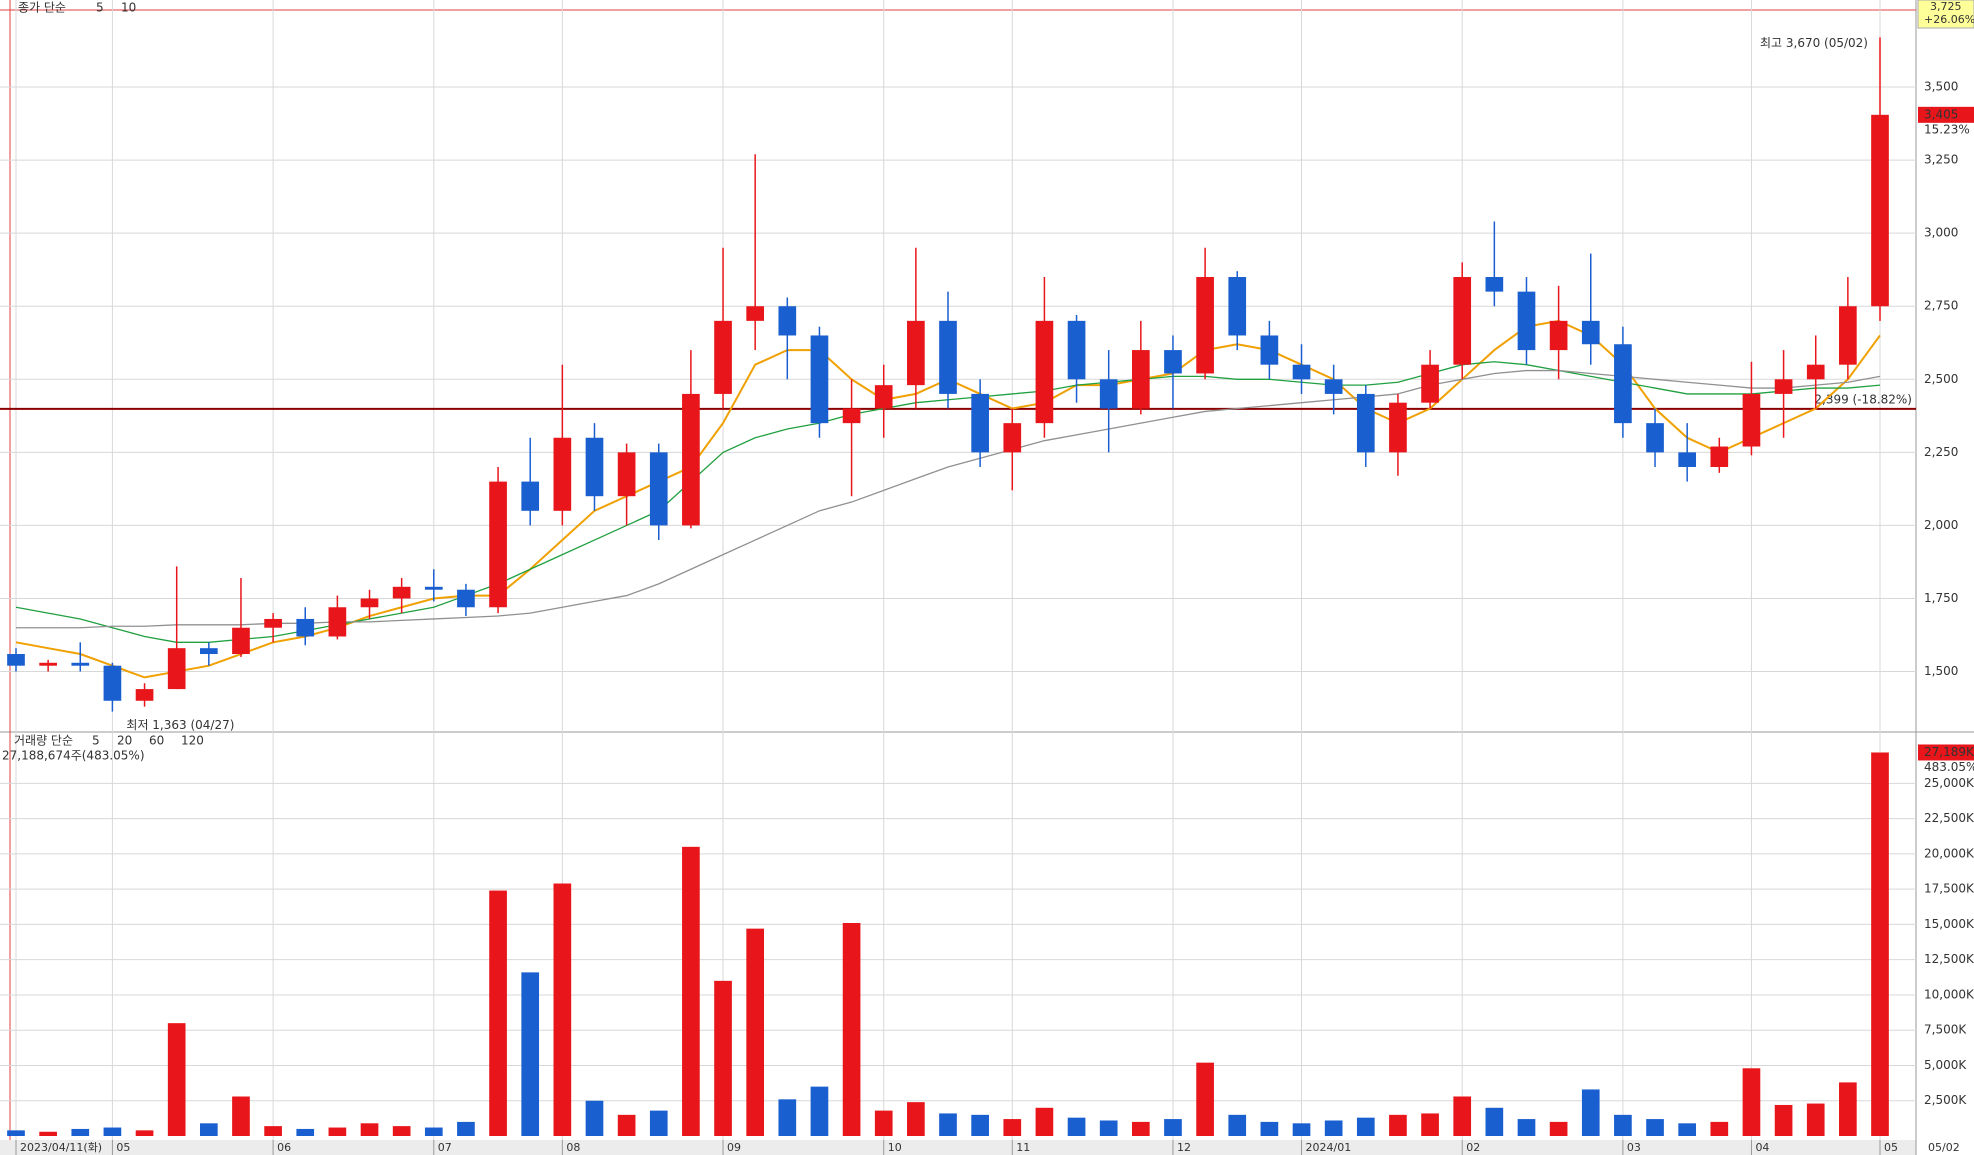 The height and width of the screenshot is (1155, 1974). What do you see at coordinates (1762, 1147) in the screenshot?
I see `x-tick-label: 04` at bounding box center [1762, 1147].